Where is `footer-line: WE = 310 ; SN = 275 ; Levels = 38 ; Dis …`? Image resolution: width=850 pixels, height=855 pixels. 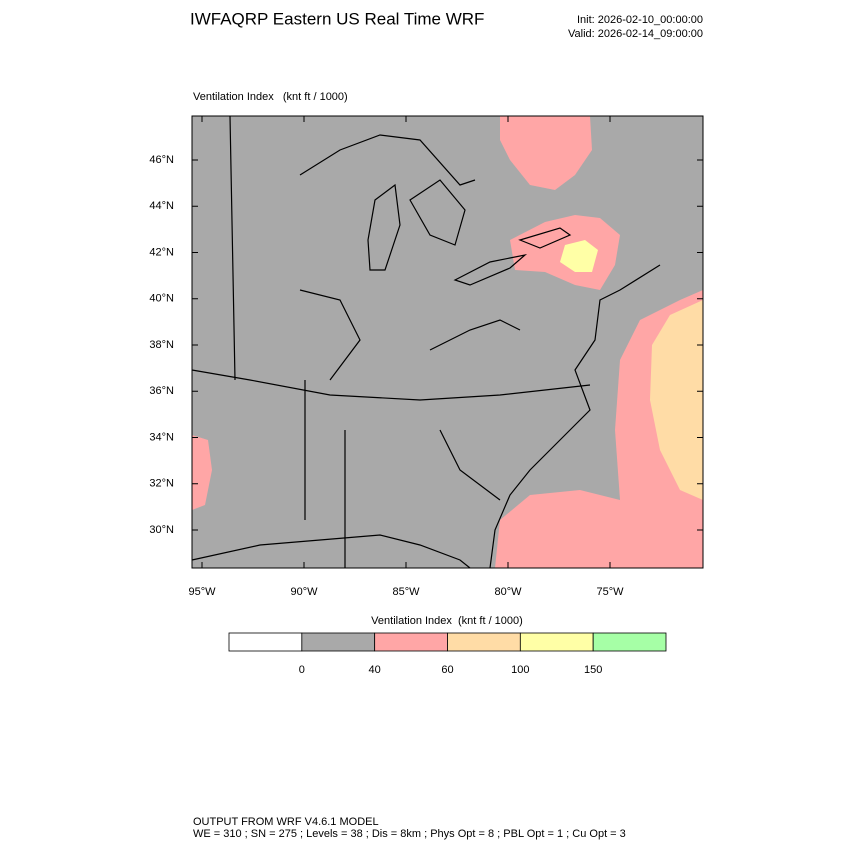 footer-line: WE = 310 ; SN = 275 ; Levels = 38 ; Dis … is located at coordinates (409, 834).